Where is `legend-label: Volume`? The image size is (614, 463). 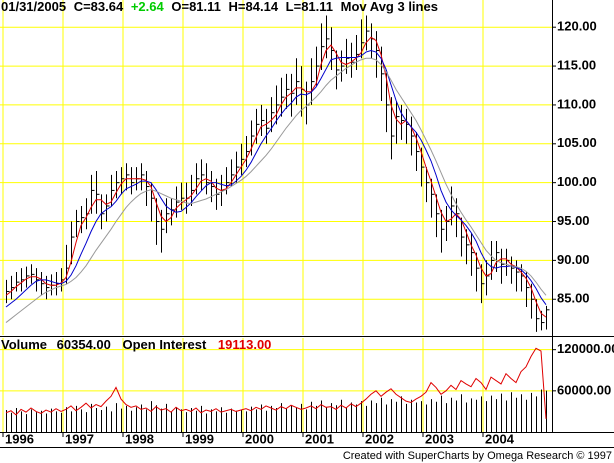
legend-label: Volume is located at coordinates (24, 344).